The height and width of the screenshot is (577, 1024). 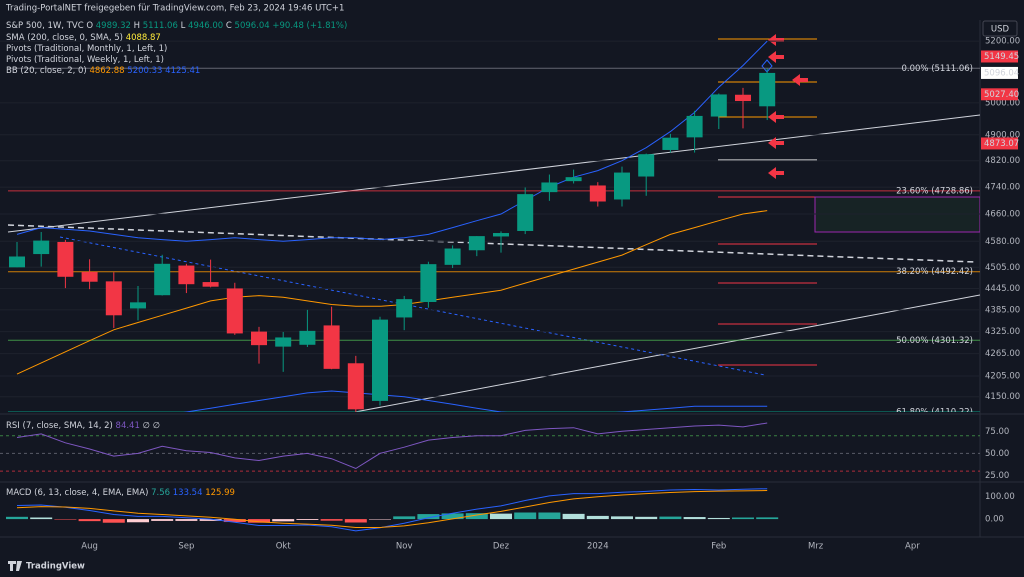 What do you see at coordinates (501, 547) in the screenshot?
I see `x-tick-label: Dez` at bounding box center [501, 547].